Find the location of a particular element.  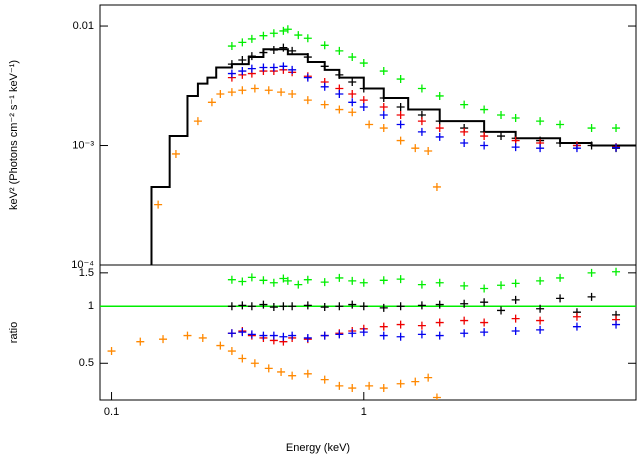

y-tick-label: 10⁻³ is located at coordinates (83, 145).